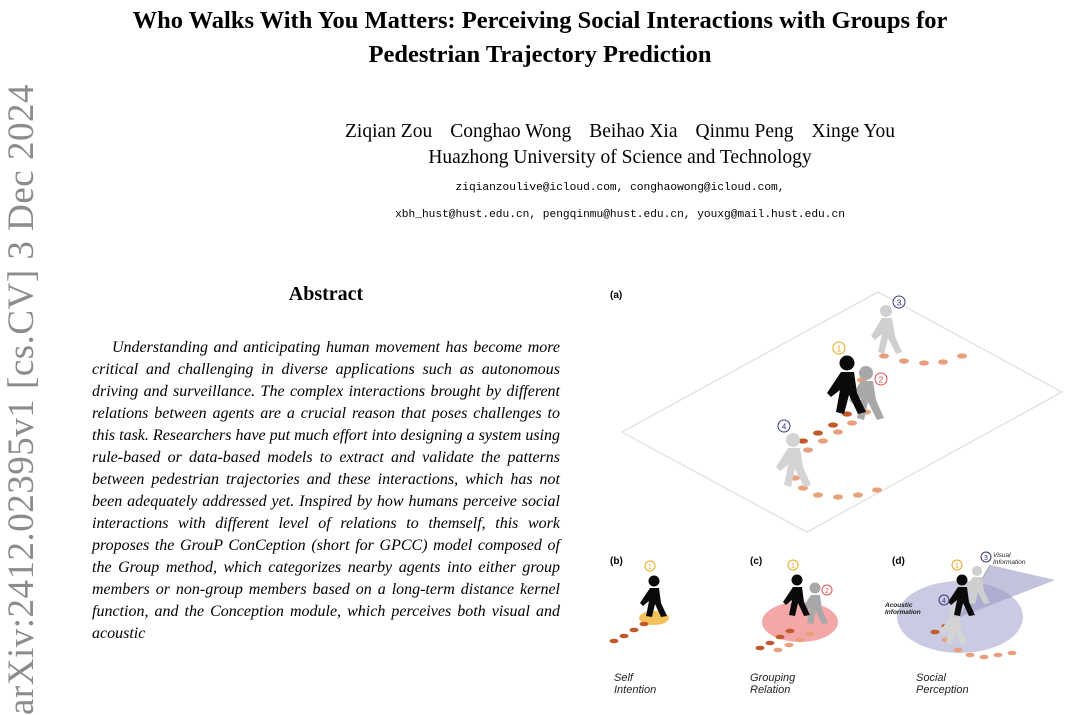  What do you see at coordinates (326, 294) in the screenshot?
I see `abstract-heading: Abstract` at bounding box center [326, 294].